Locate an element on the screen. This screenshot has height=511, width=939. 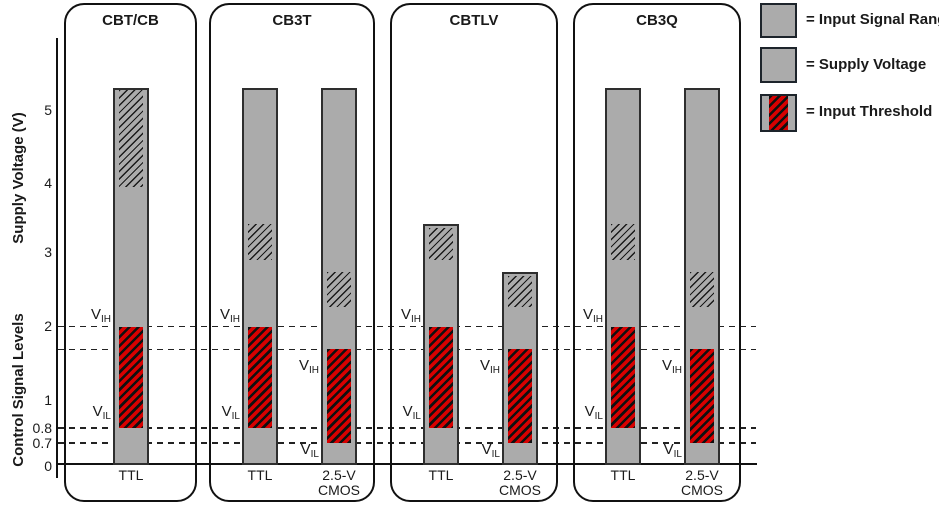
legend-swatch-input-threshold is located at coordinates (778, 113).